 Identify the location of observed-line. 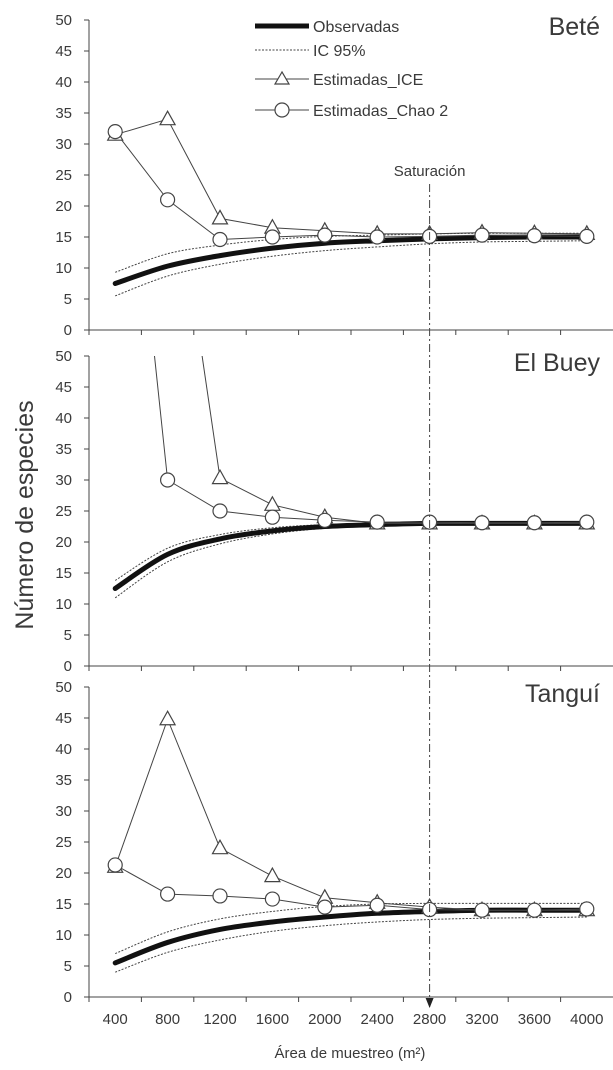
(351, 555).